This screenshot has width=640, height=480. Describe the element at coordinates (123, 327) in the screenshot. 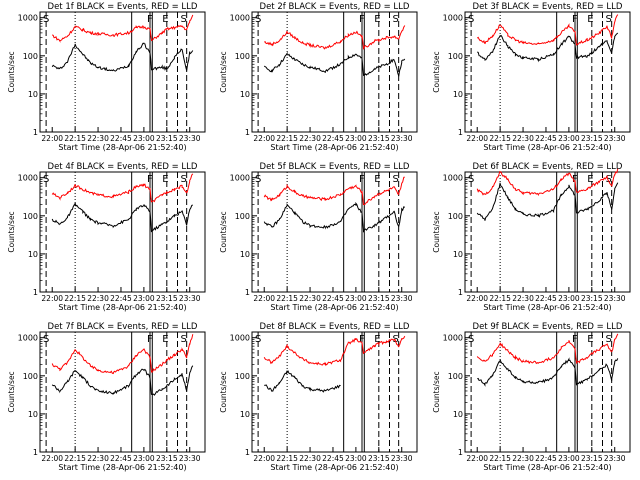

I see `panel-title: Det 7f BLACK = Events, RED = LLD` at that location.